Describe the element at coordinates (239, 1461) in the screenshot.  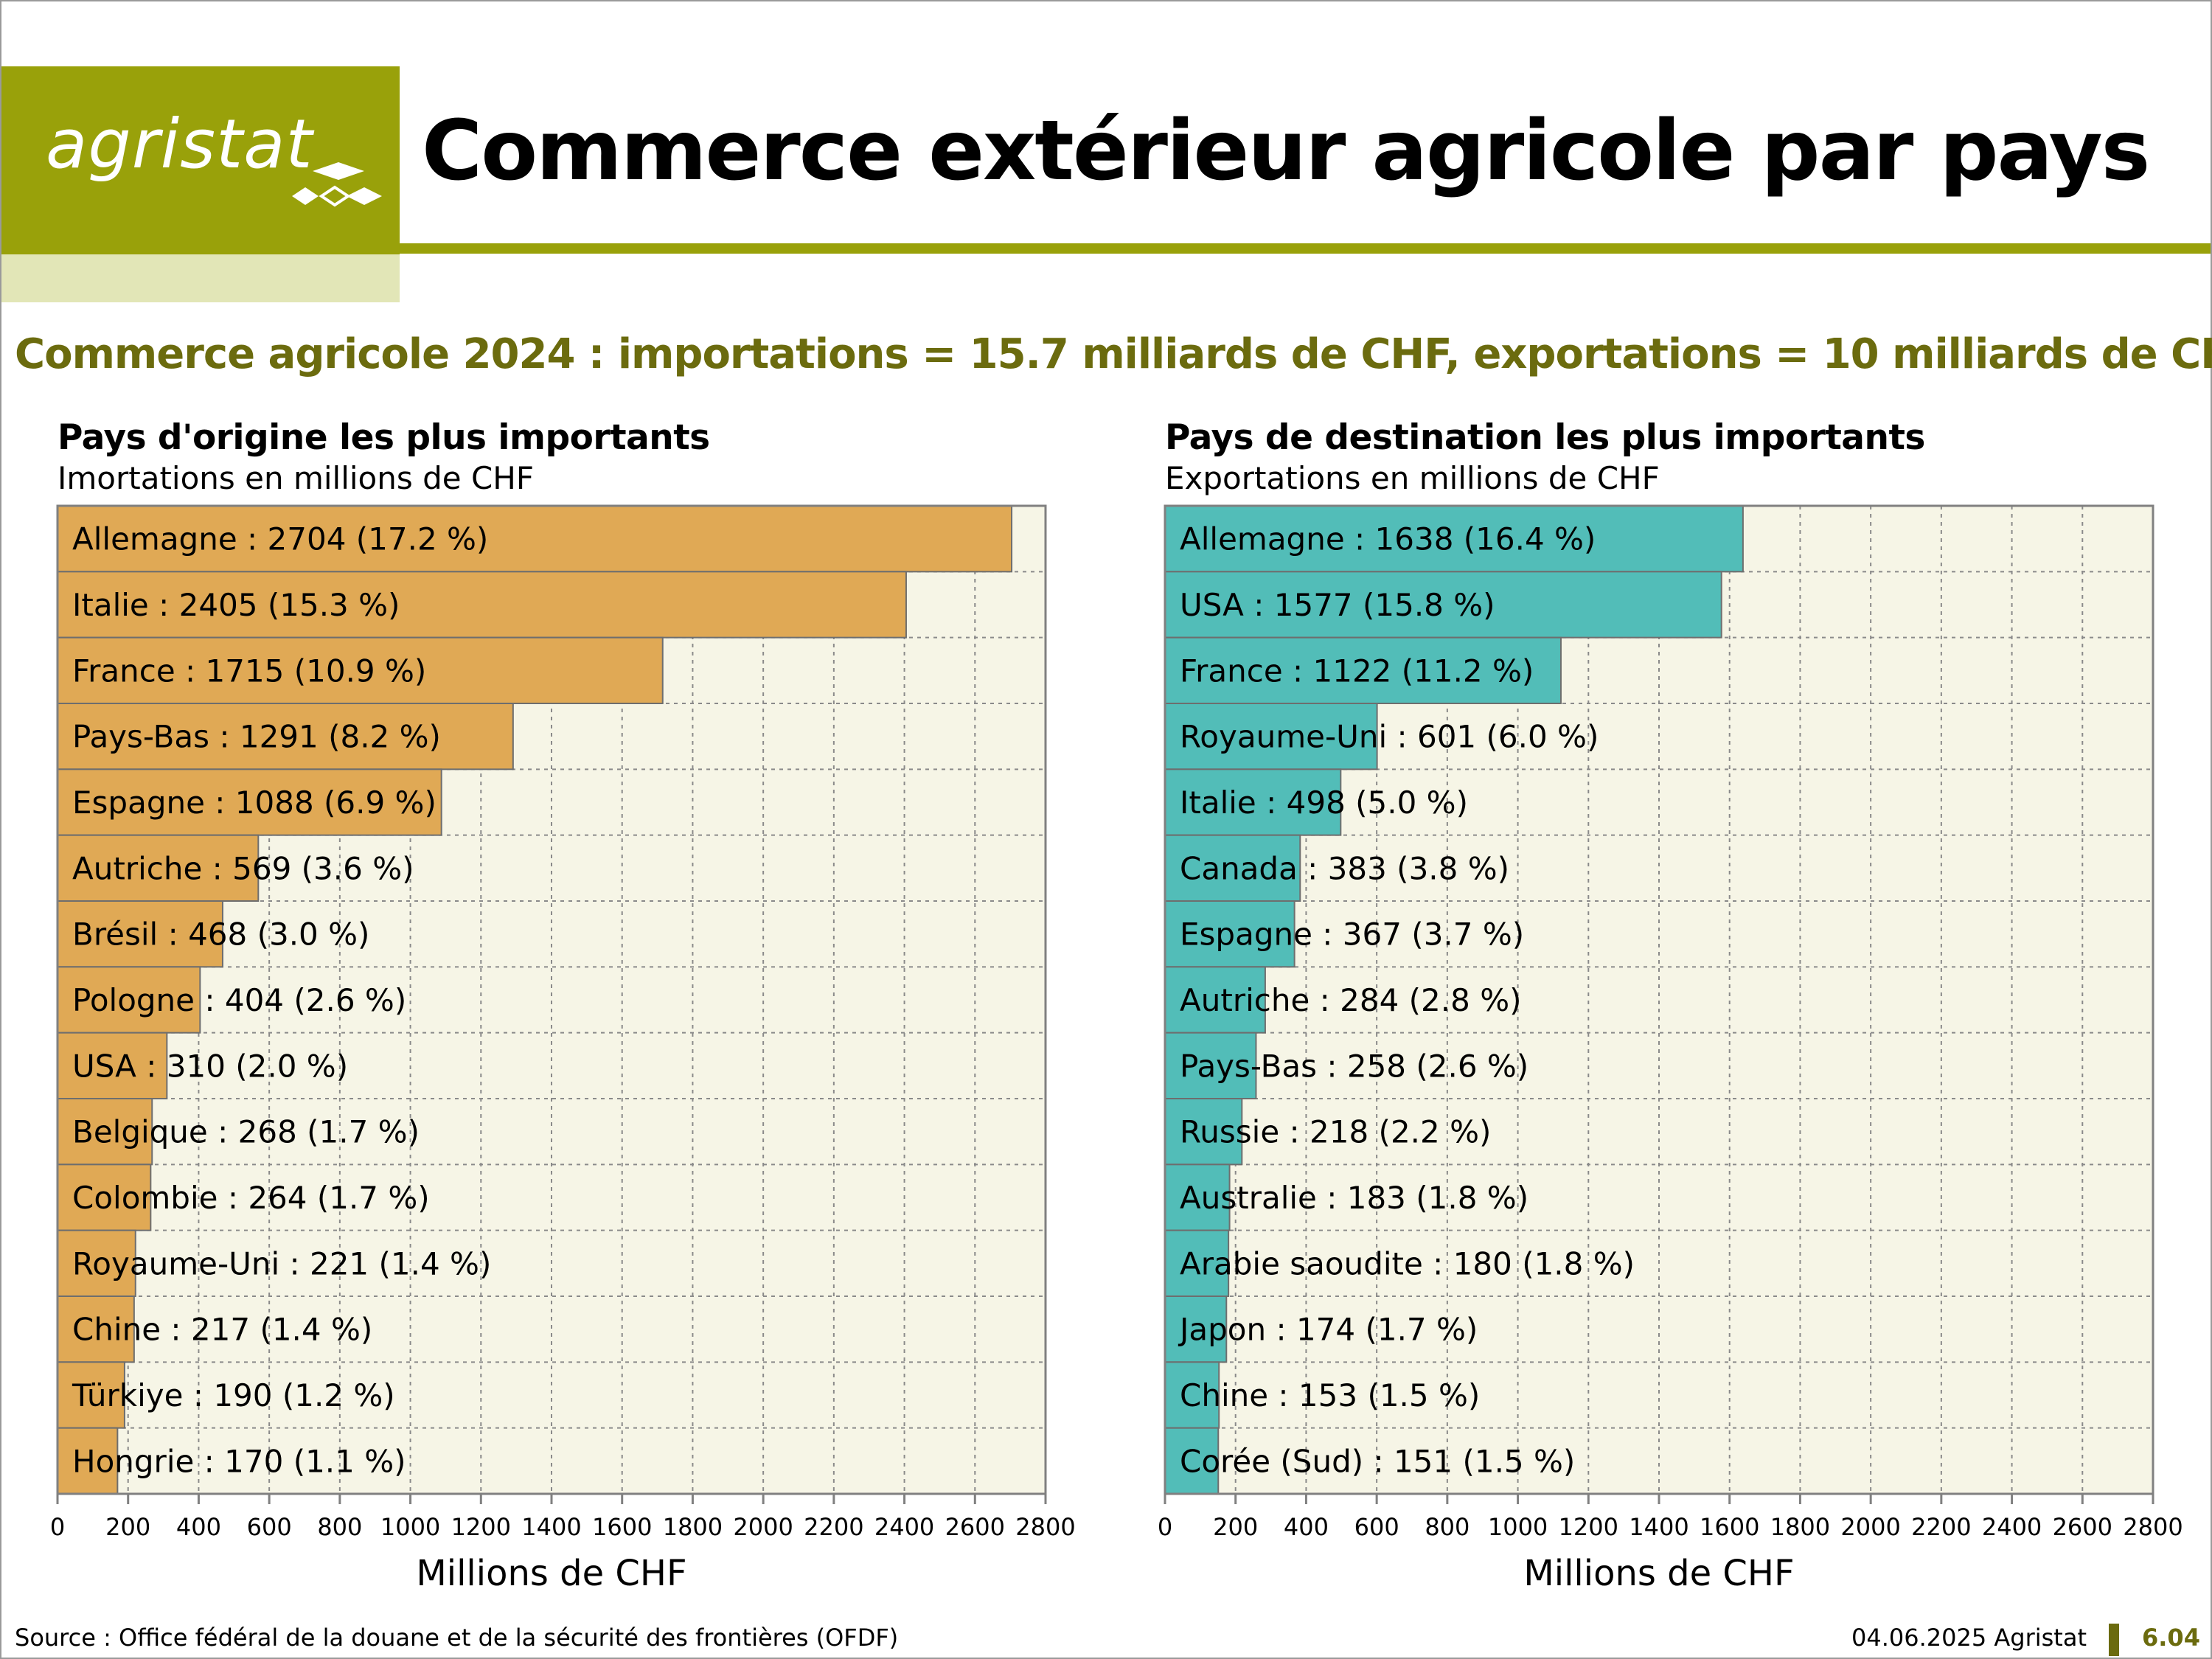
I see `imports-bar-label: Hongrie : 170 (1.1 %)` at that location.